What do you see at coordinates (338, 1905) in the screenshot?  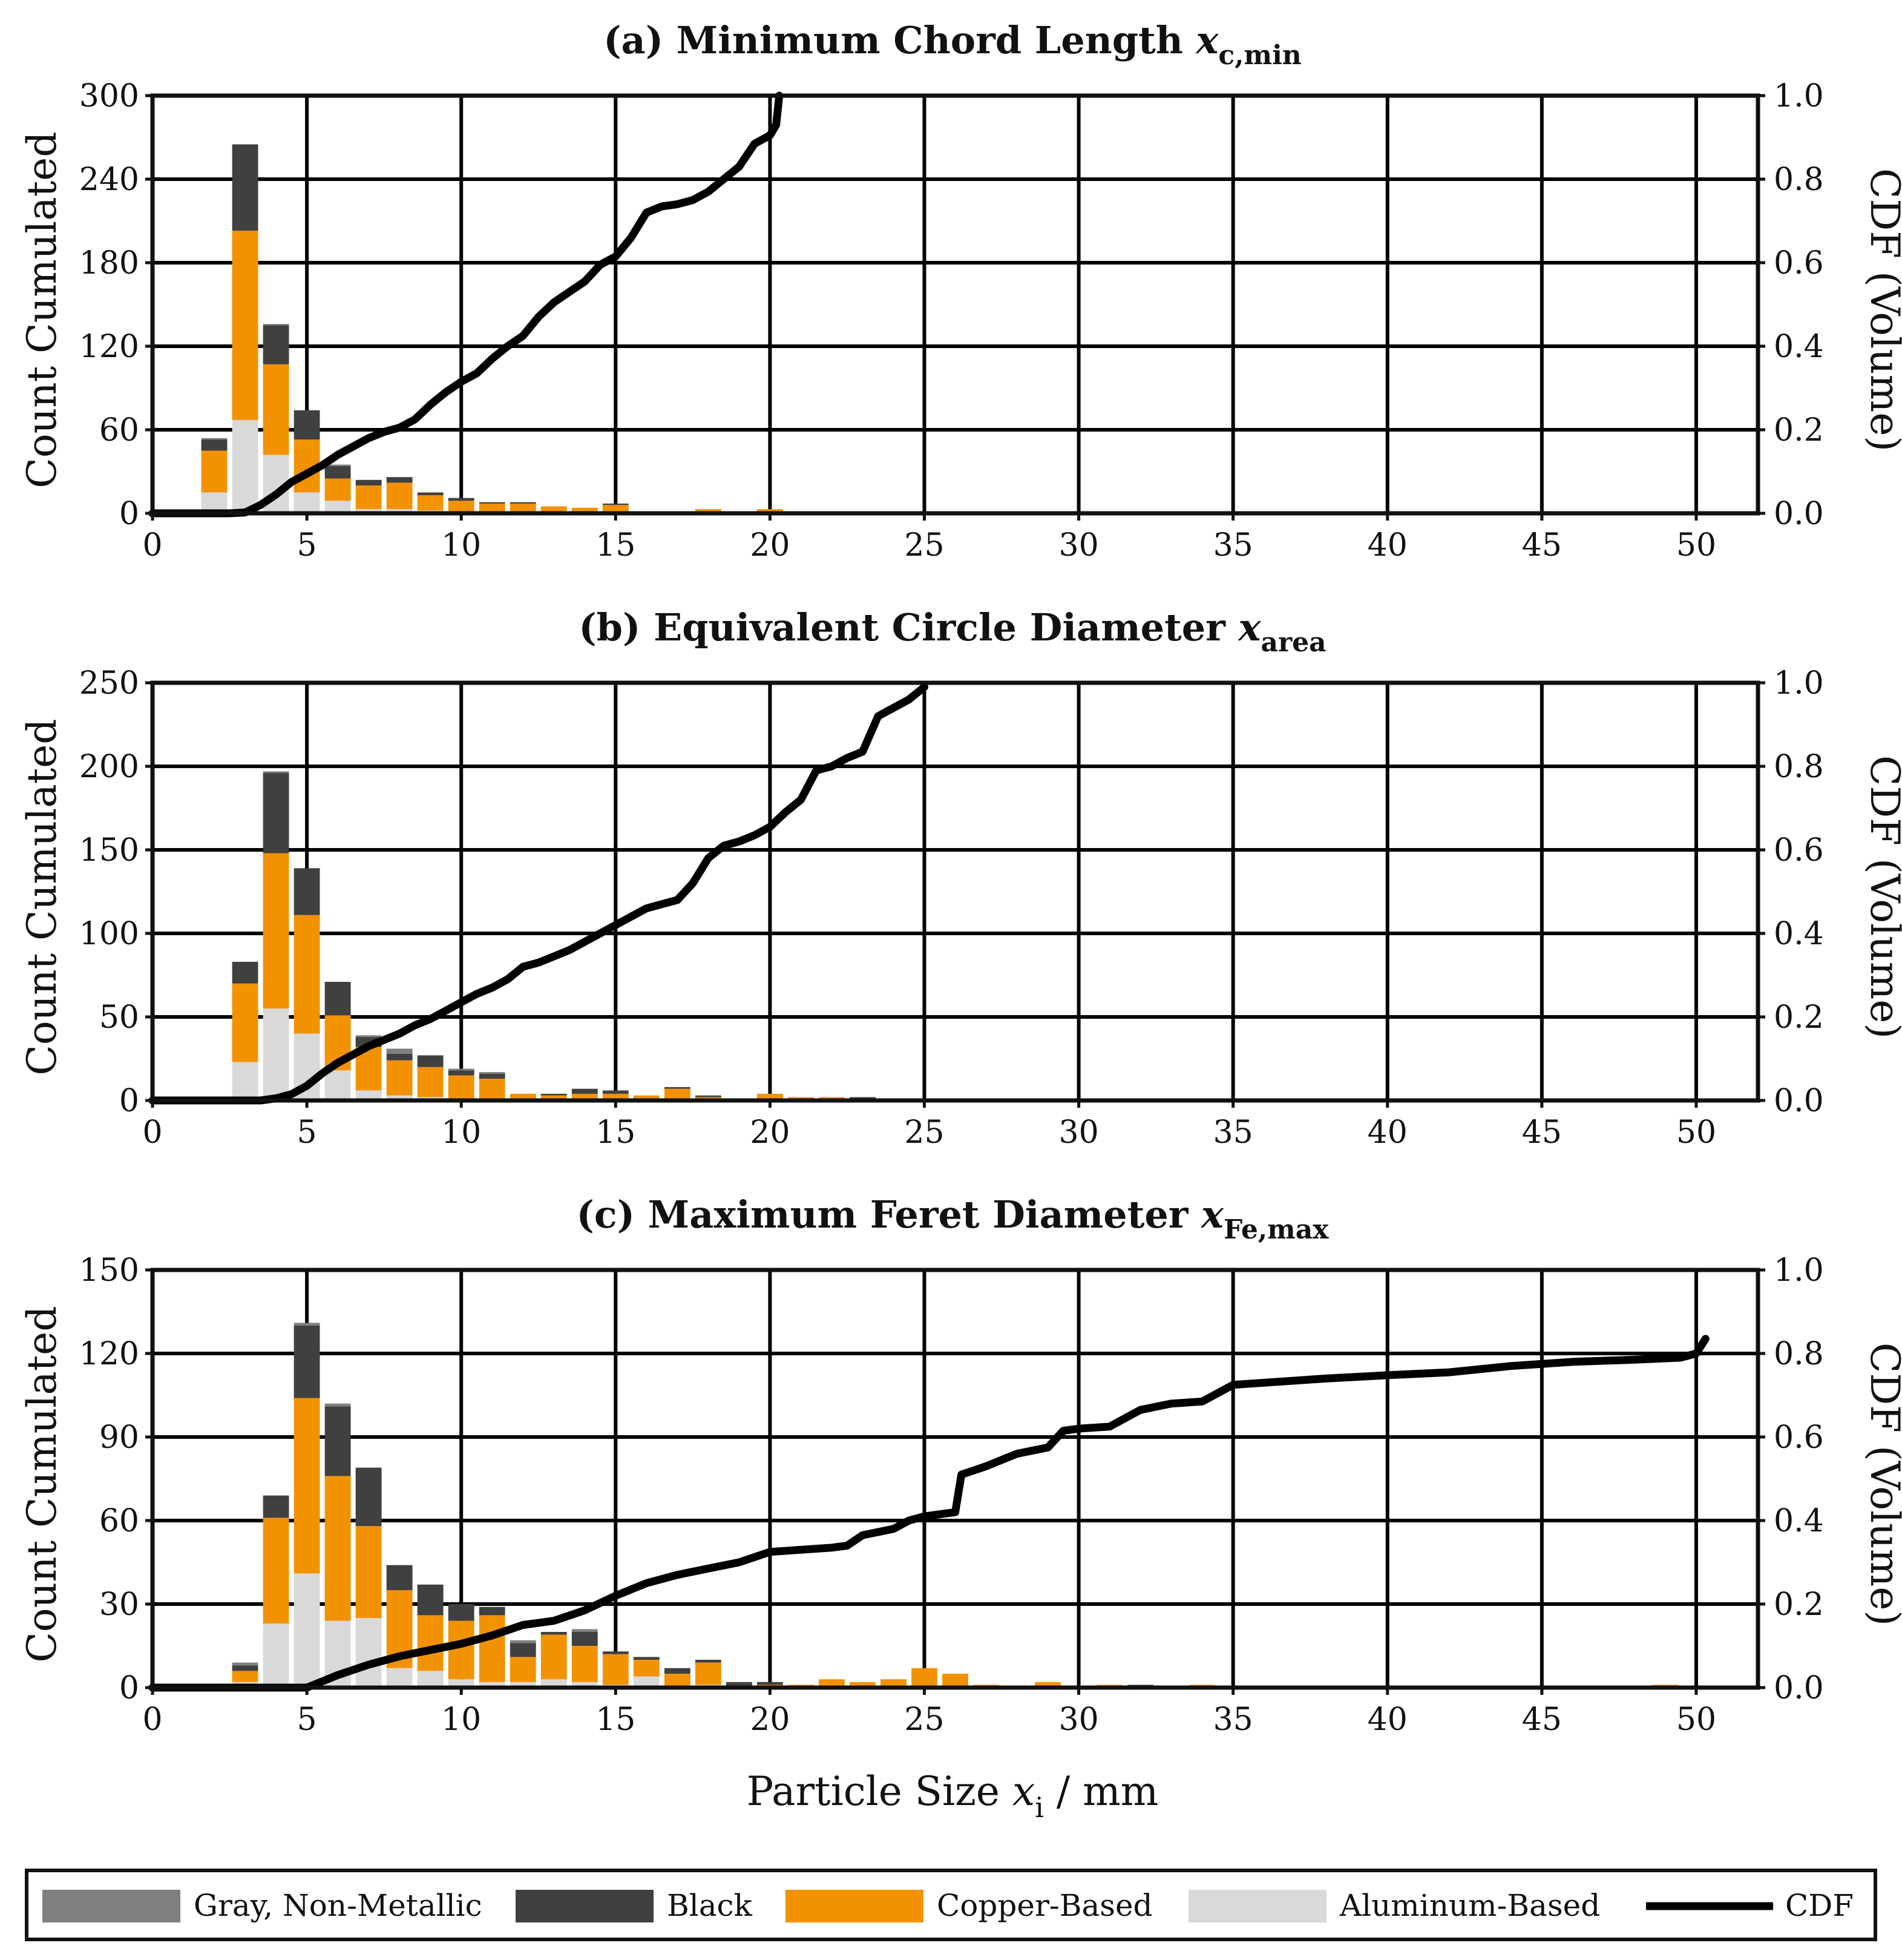 I see `legend-label-gray-non-metallic: Gray, Non-Metallic` at bounding box center [338, 1905].